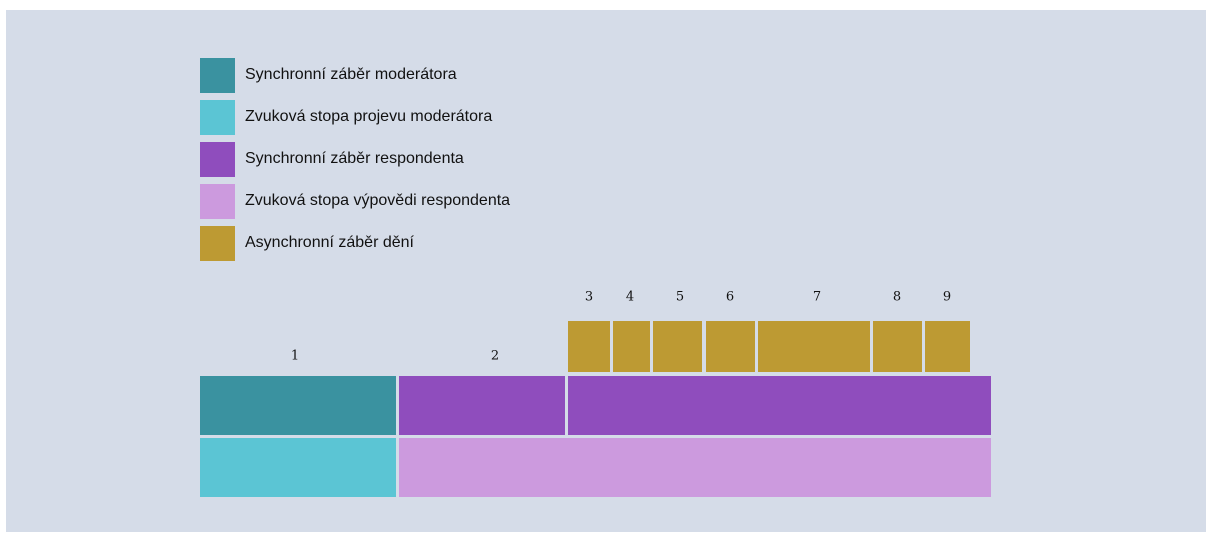 The height and width of the screenshot is (536, 1212). I want to click on segment-label: 1, so click(295, 356).